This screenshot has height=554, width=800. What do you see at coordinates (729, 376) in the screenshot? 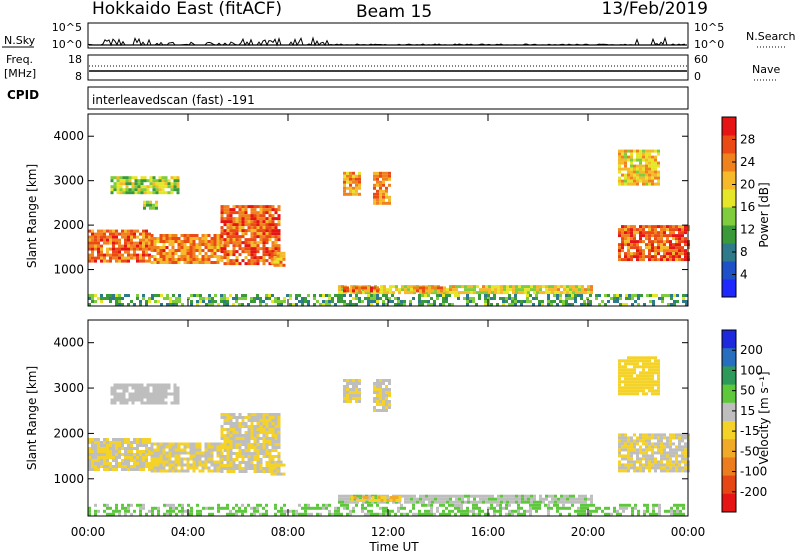
I see `velocity-colorbar-block` at bounding box center [729, 376].